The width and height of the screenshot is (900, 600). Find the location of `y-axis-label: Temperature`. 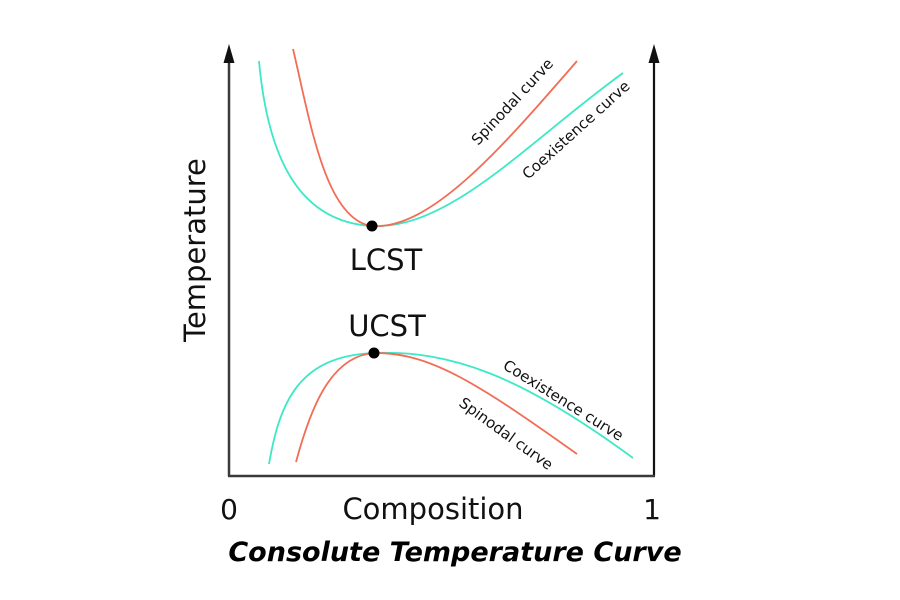

y-axis-label: Temperature is located at coordinates (195, 250).